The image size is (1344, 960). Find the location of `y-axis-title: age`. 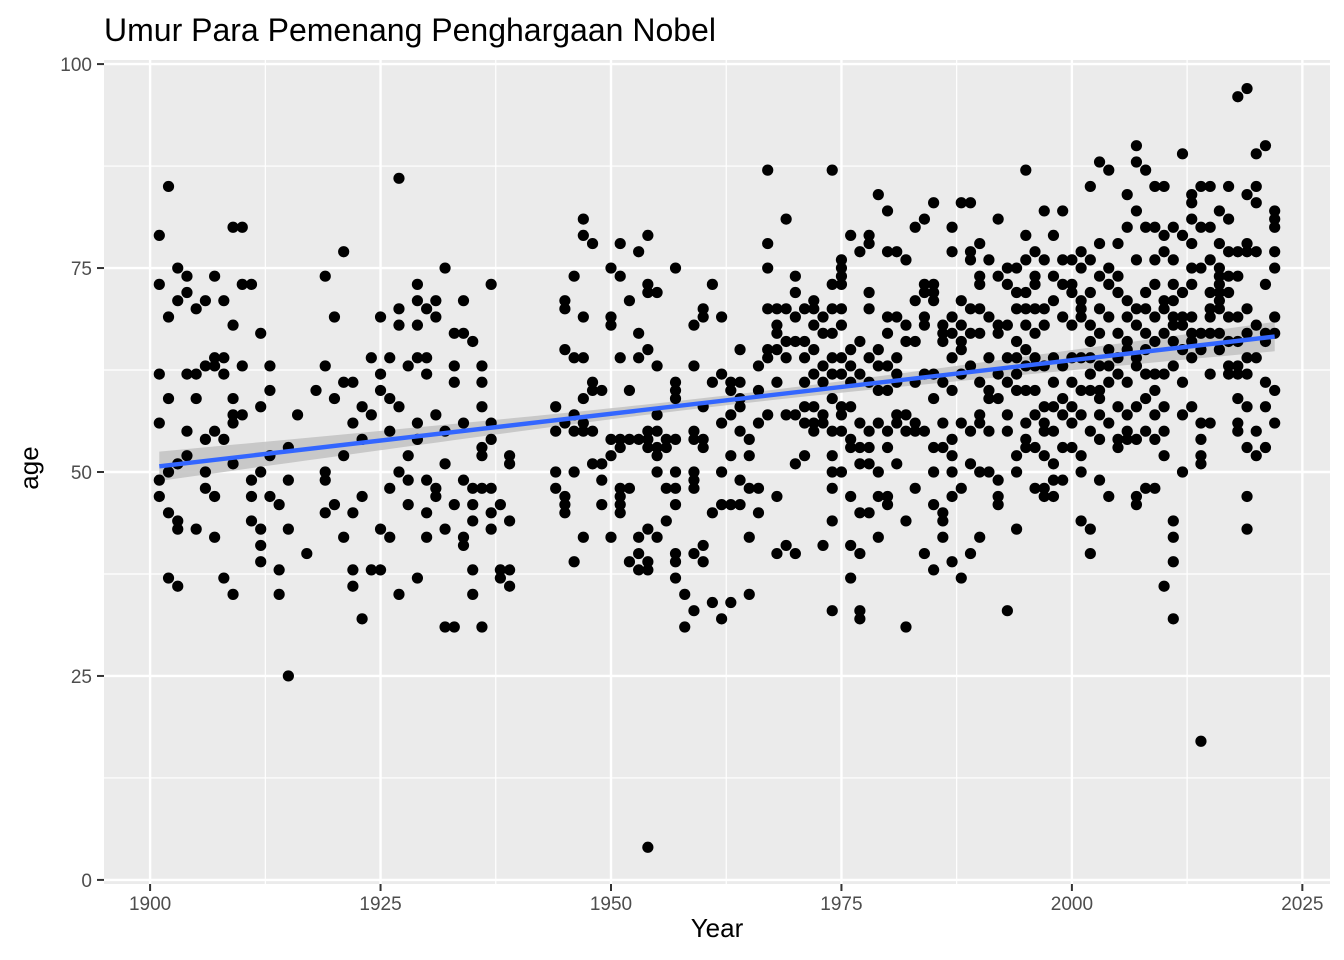

y-axis-title: age is located at coordinates (29, 467).